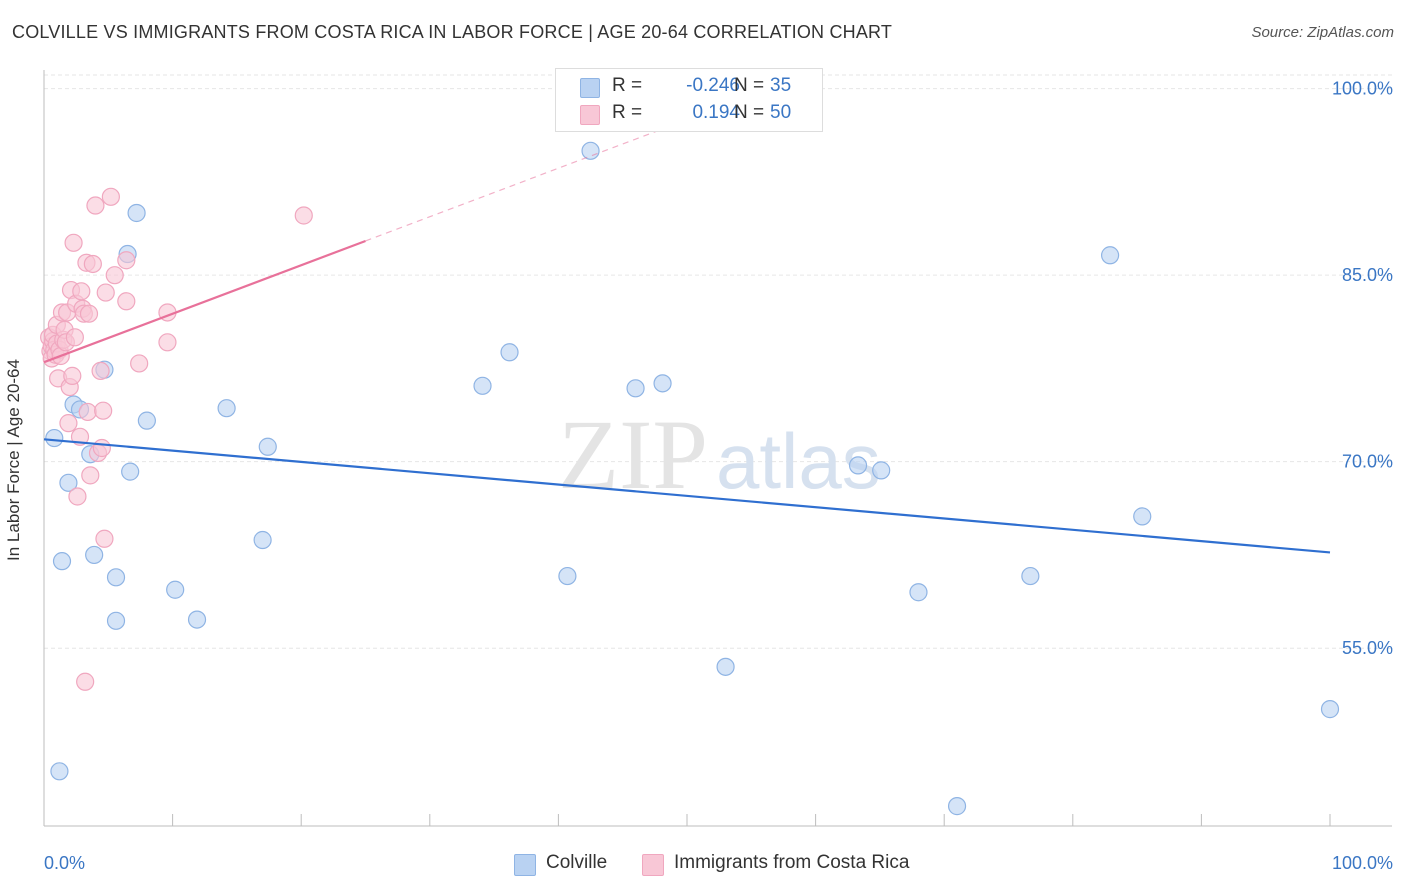 The image size is (1406, 892). I want to click on source-label: Source: ZipAtlas.com, so click(1322, 32).